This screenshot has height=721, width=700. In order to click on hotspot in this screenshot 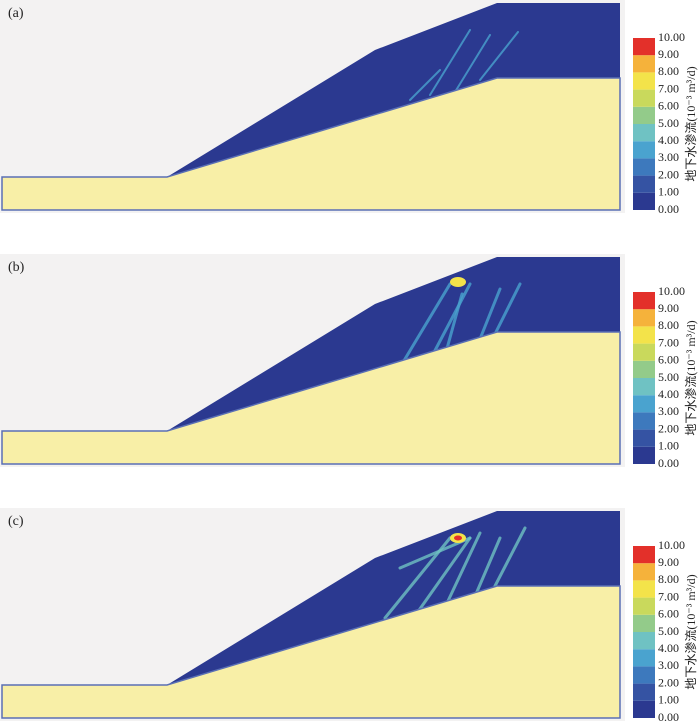, I will do `click(458, 282)`.